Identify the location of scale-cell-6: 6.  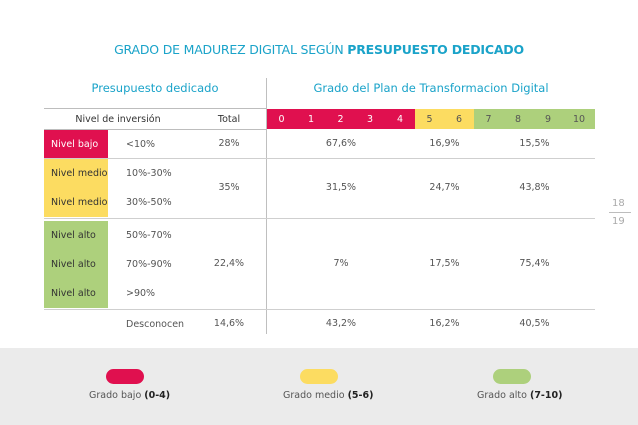
(459, 119).